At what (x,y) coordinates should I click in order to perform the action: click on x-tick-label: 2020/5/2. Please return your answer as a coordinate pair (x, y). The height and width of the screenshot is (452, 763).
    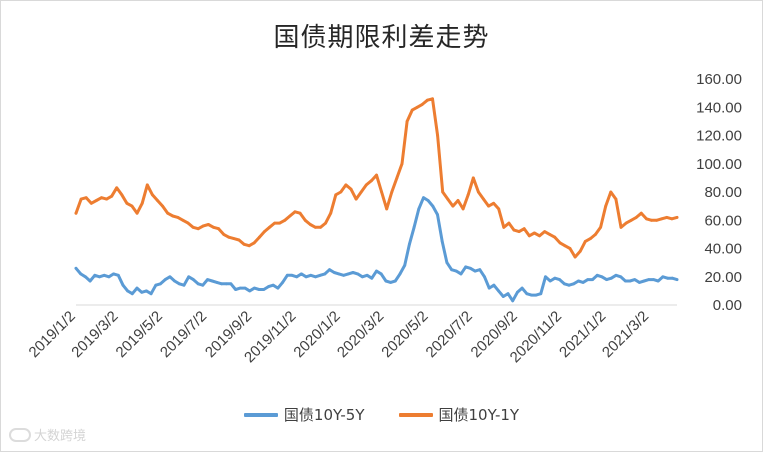
    Looking at the image, I should click on (404, 334).